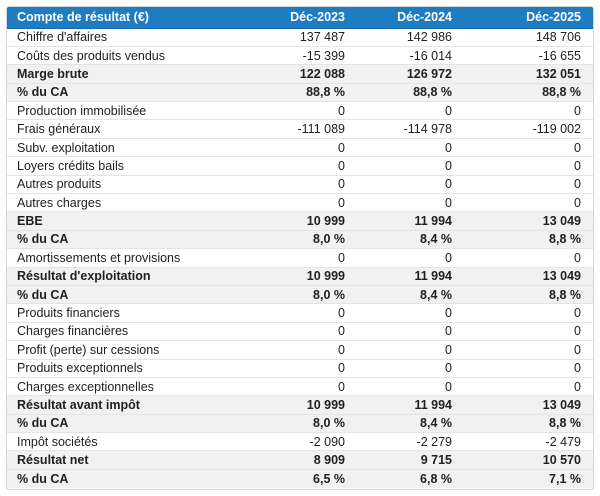 This screenshot has width=600, height=496. What do you see at coordinates (128, 111) in the screenshot?
I see `row-label: Production immobilisée` at bounding box center [128, 111].